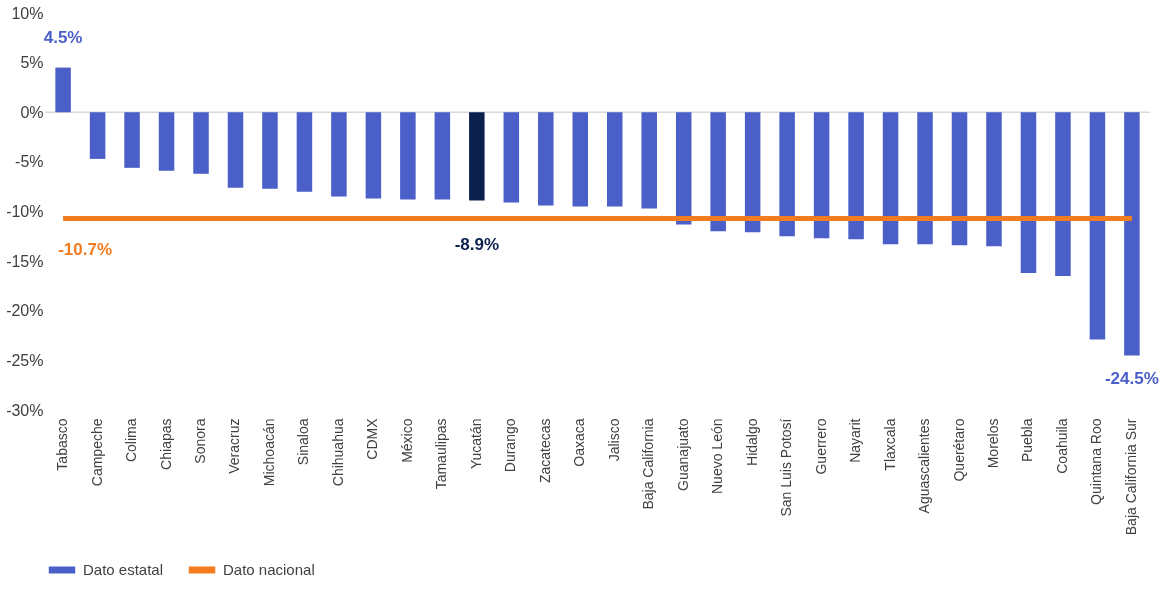  I want to click on x-tick-label: Chihuahua, so click(337, 452).